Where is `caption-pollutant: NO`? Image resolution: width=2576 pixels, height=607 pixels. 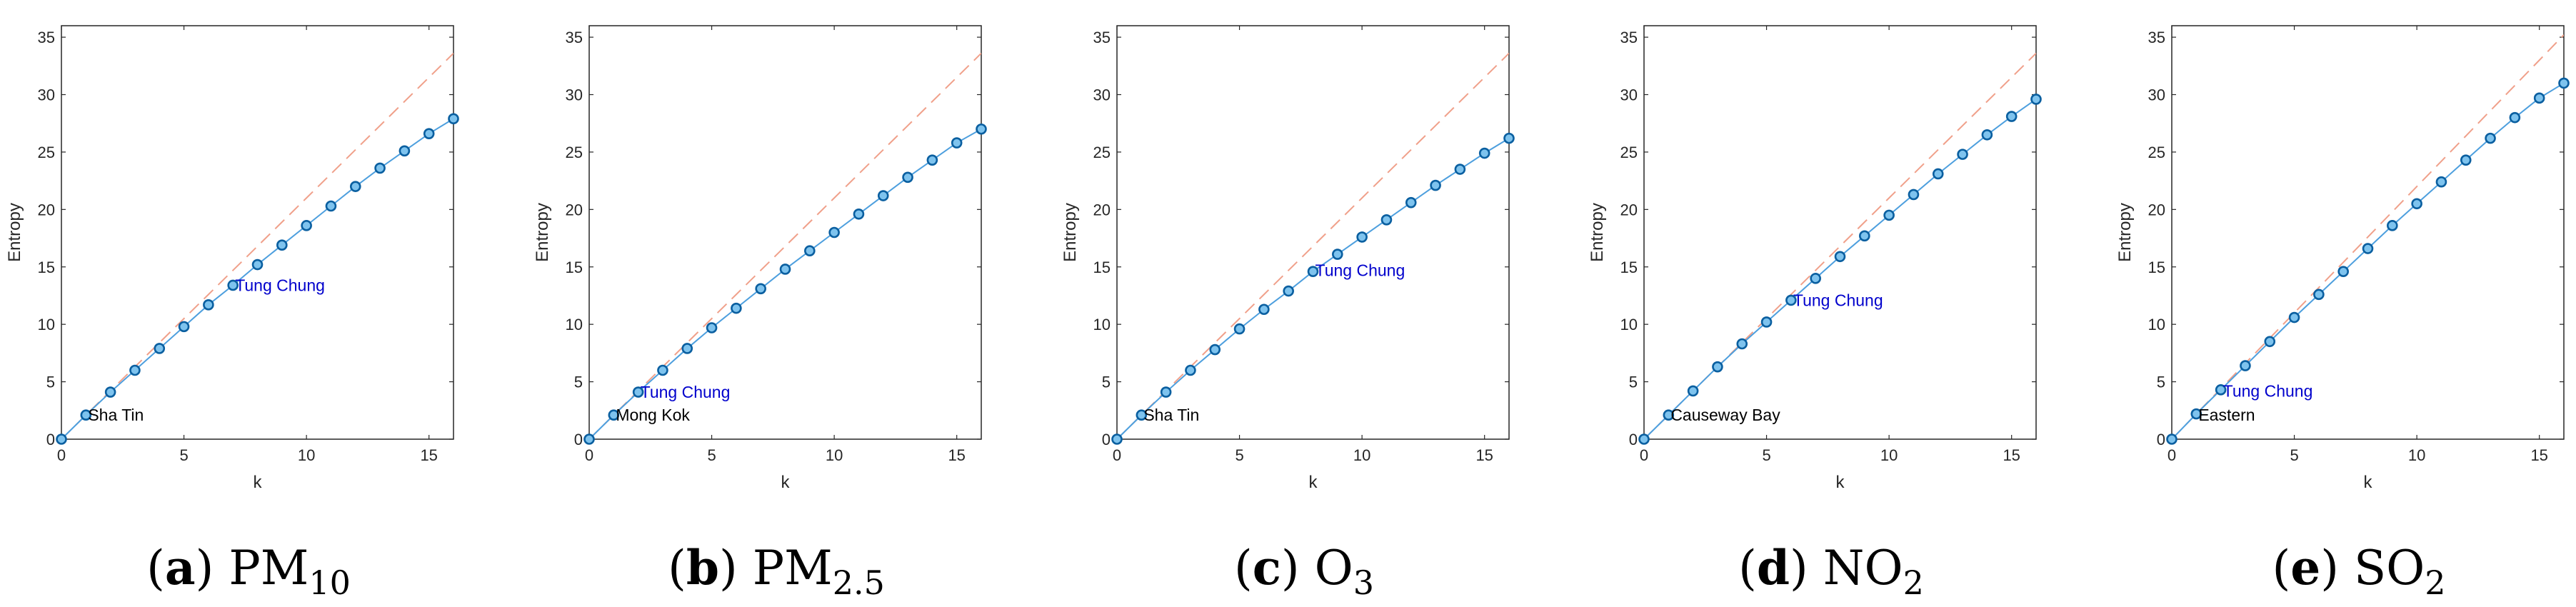 caption-pollutant: NO is located at coordinates (1863, 568).